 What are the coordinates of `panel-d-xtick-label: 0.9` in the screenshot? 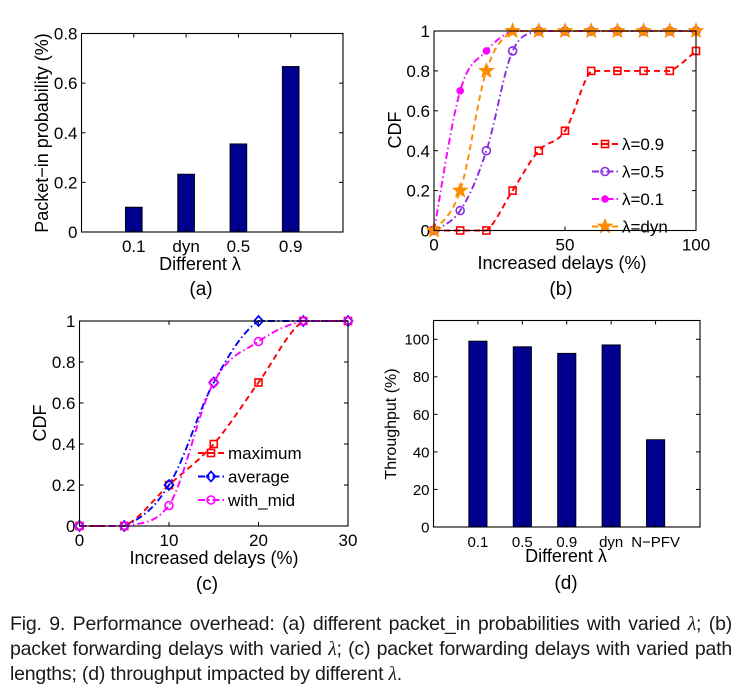 It's located at (566, 542).